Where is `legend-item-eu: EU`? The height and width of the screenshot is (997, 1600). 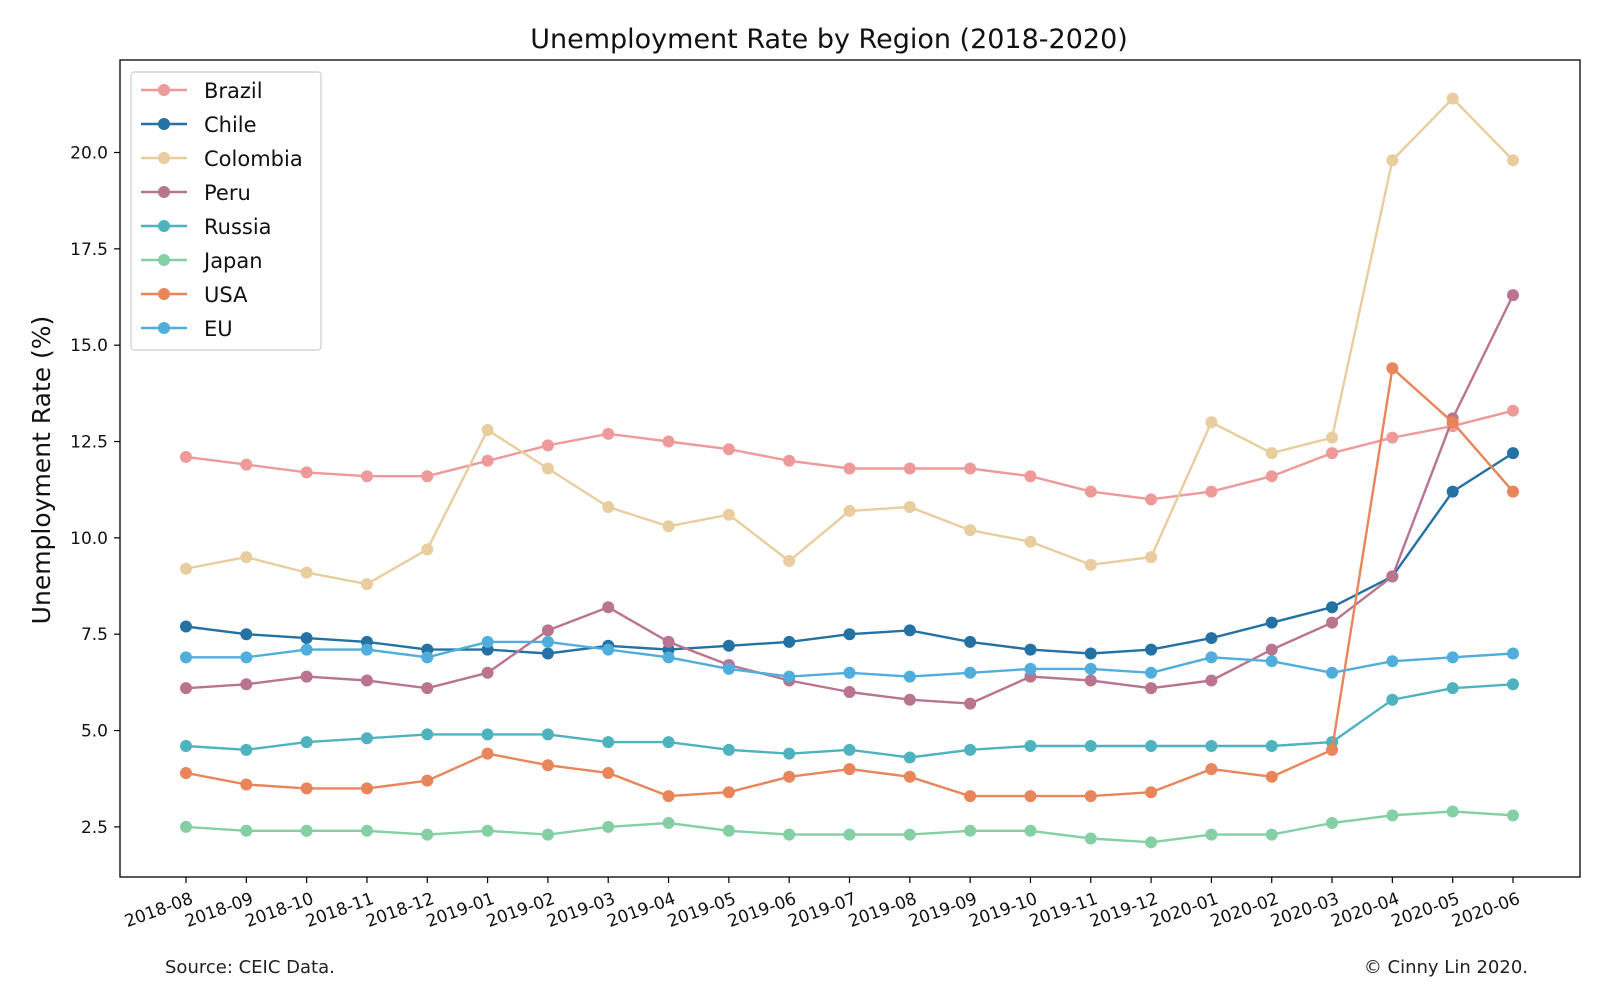 legend-item-eu: EU is located at coordinates (187, 329).